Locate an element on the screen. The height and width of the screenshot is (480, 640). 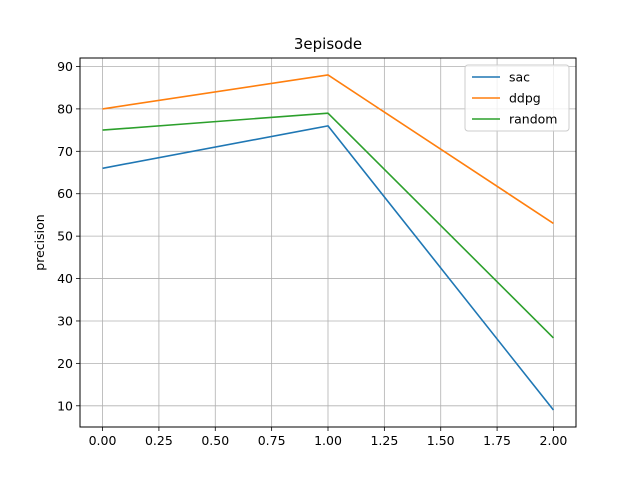
y-tick-label: 40 is located at coordinates (65, 278).